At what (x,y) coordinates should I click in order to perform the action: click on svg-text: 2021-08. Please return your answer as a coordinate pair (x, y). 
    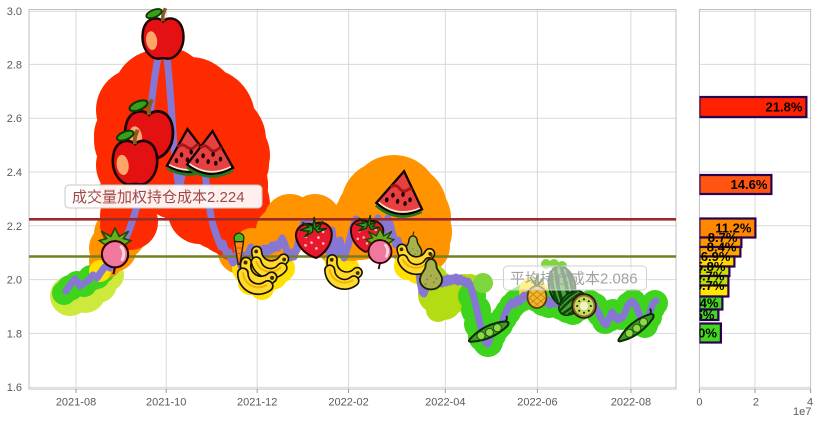
    Looking at the image, I should click on (76, 403).